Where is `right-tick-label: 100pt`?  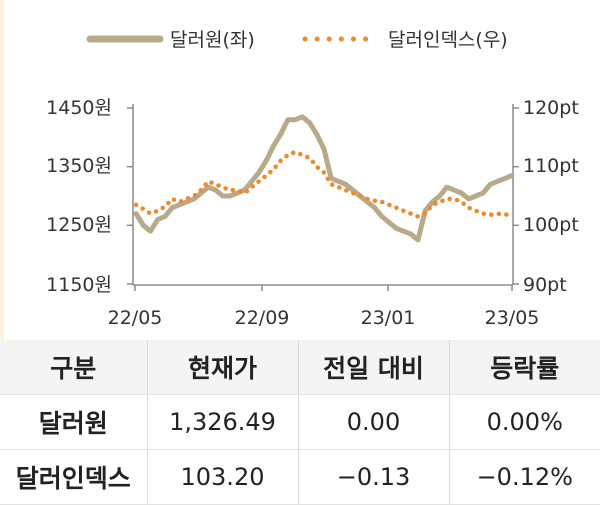 right-tick-label: 100pt is located at coordinates (551, 225).